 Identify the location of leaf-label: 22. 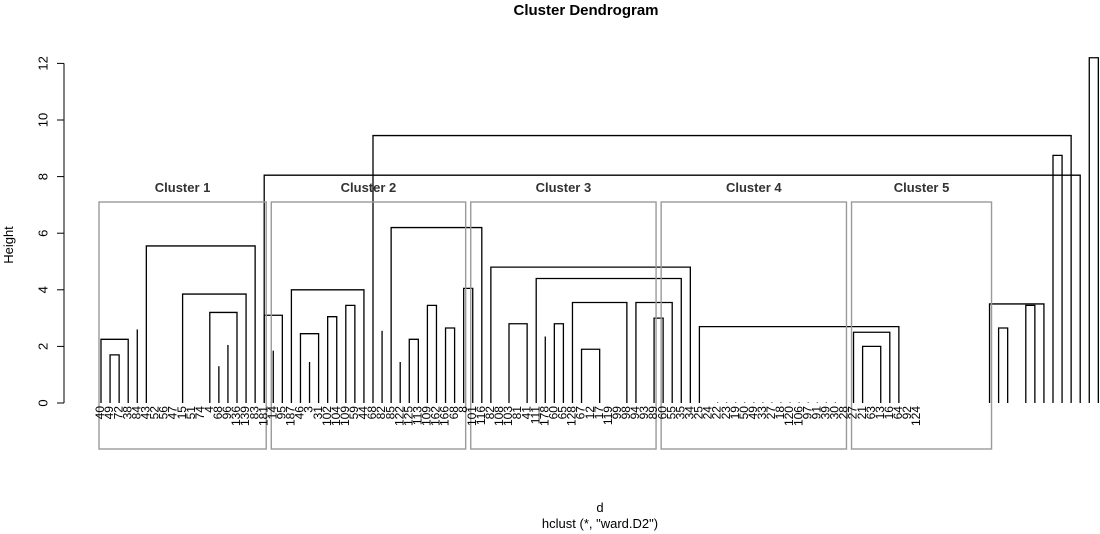
(717, 413).